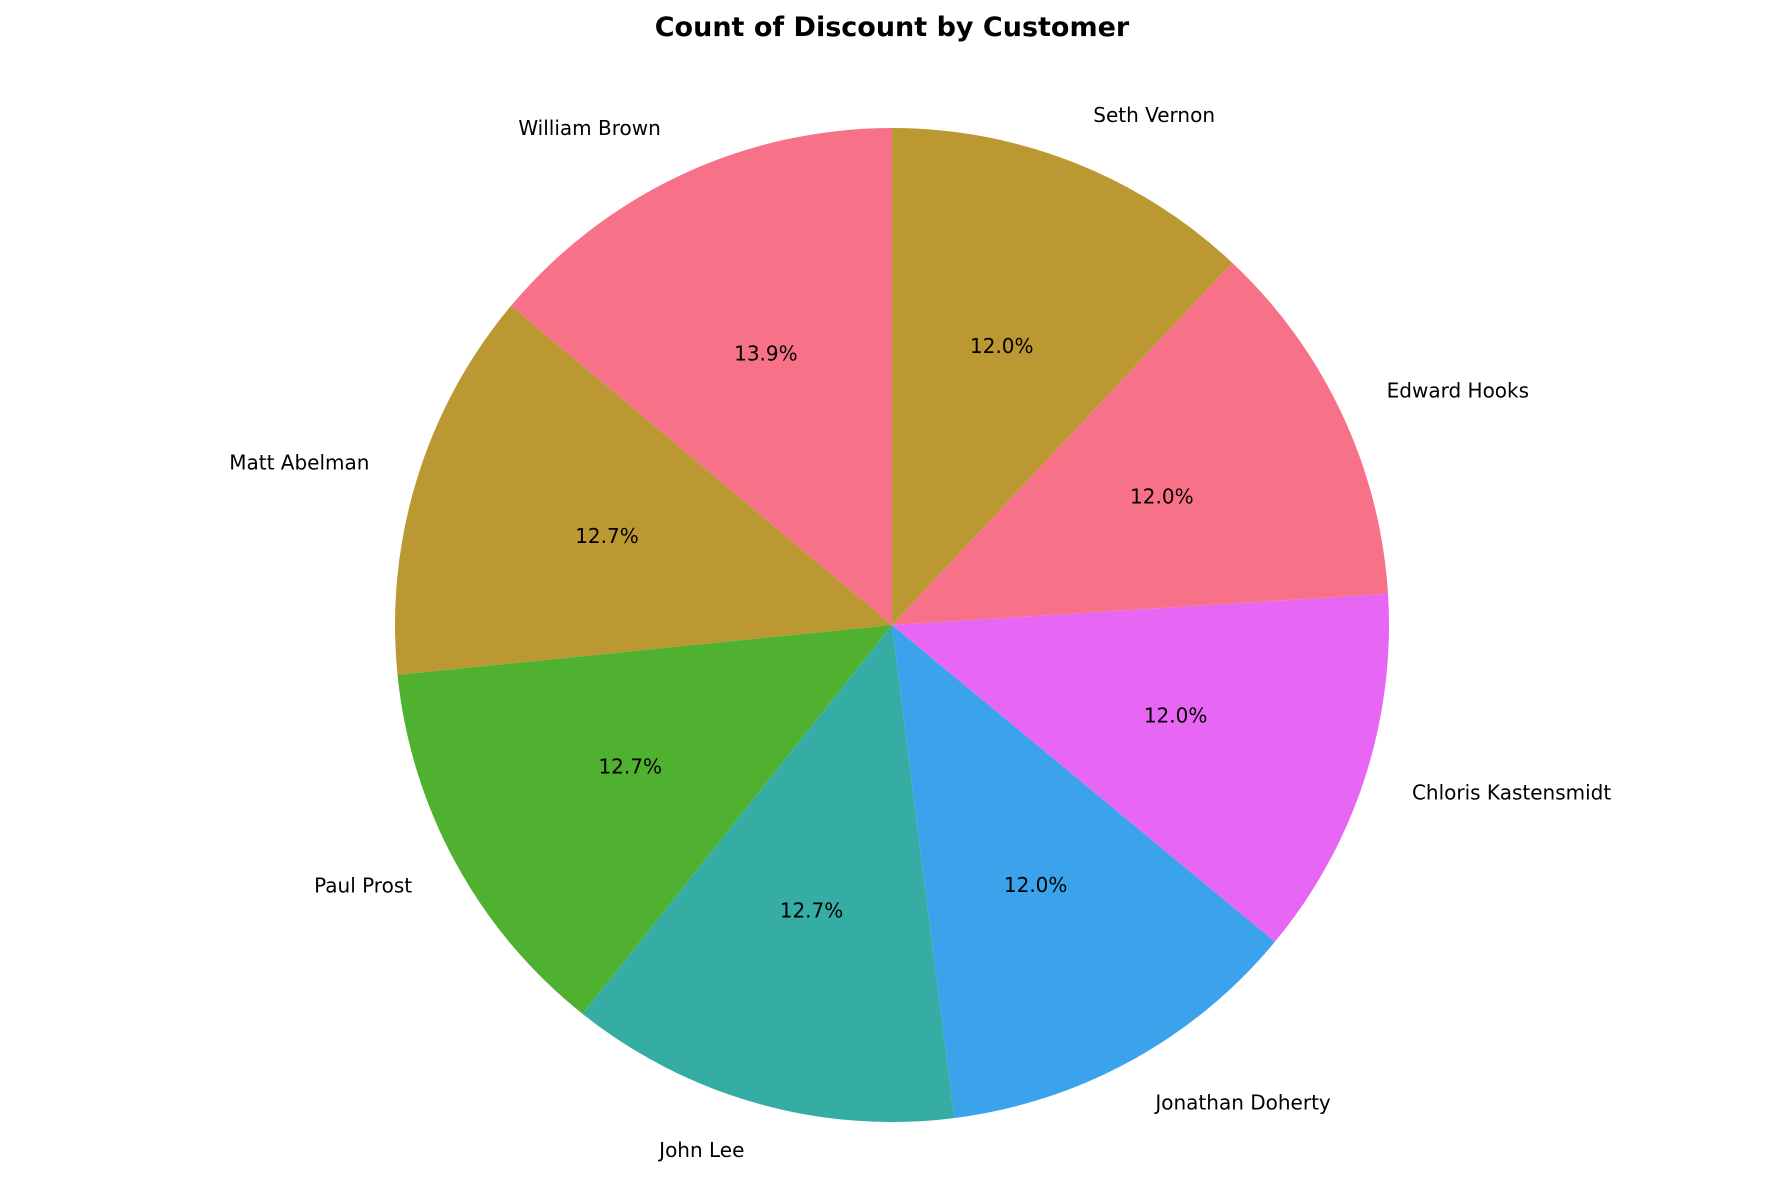  I want to click on slice-label: Chloris Kastensmidt, so click(1511, 792).